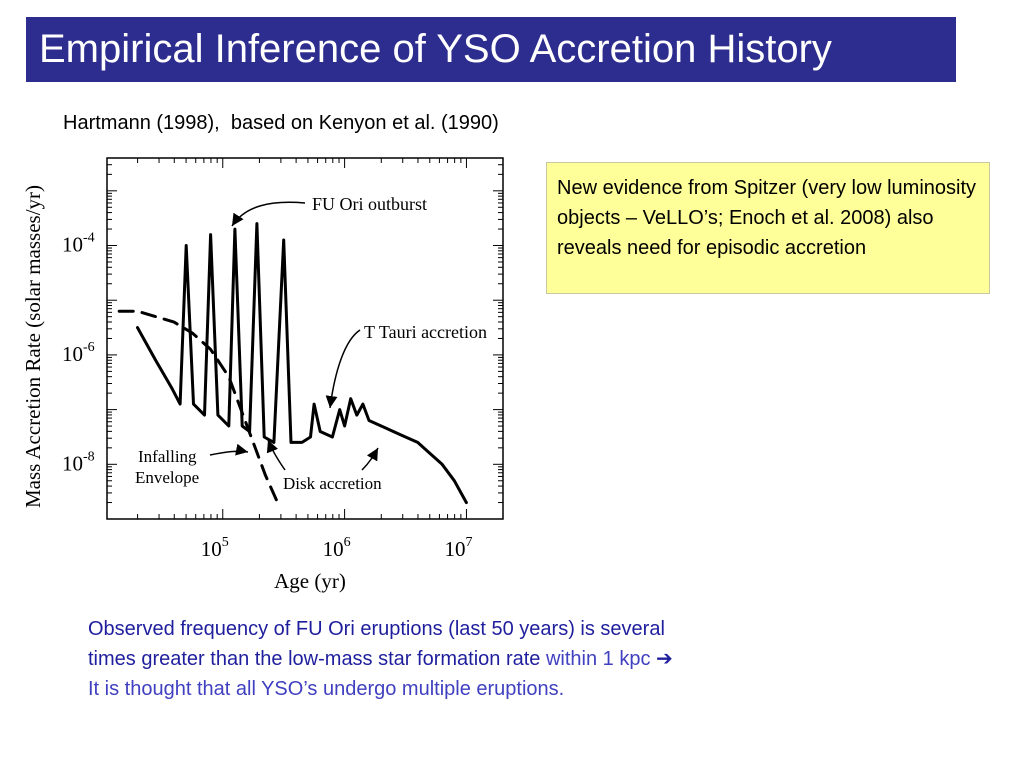 The height and width of the screenshot is (768, 1024). I want to click on y-tick-label: 10⁻⁶, so click(78, 353).